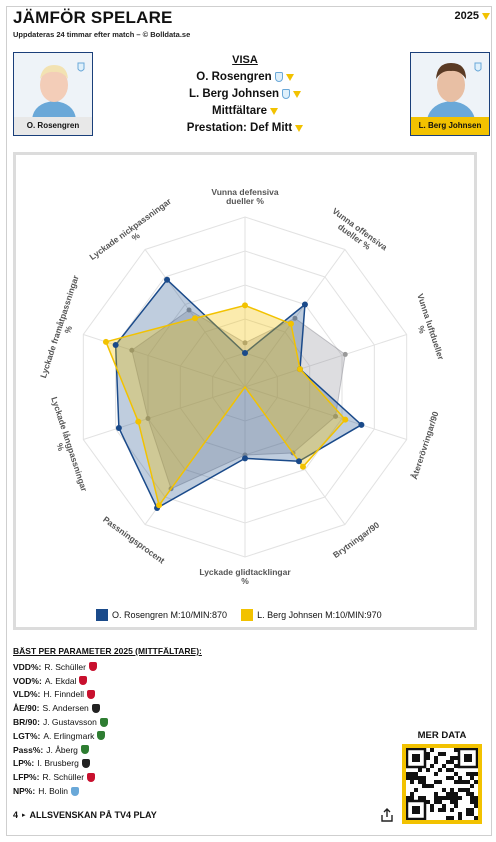 This screenshot has width=496, height=842. What do you see at coordinates (26, 722) in the screenshot?
I see `best-param-key: BR/90:` at bounding box center [26, 722].